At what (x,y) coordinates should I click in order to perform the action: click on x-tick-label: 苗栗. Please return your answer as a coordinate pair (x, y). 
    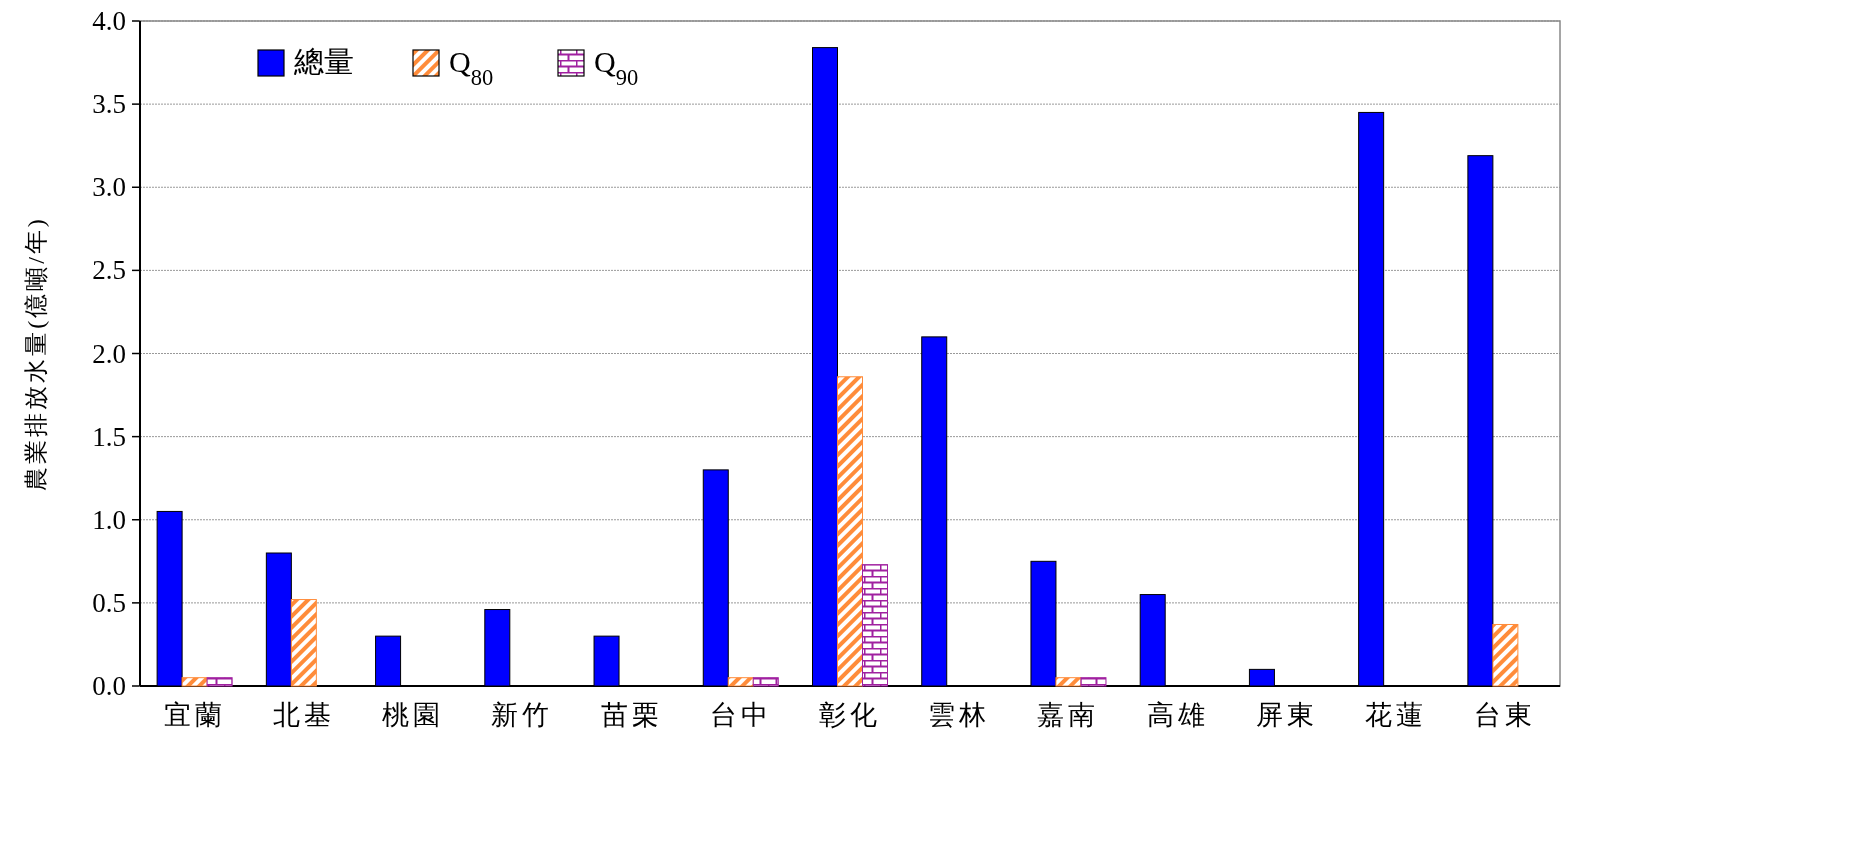
    Looking at the image, I should click on (631, 715).